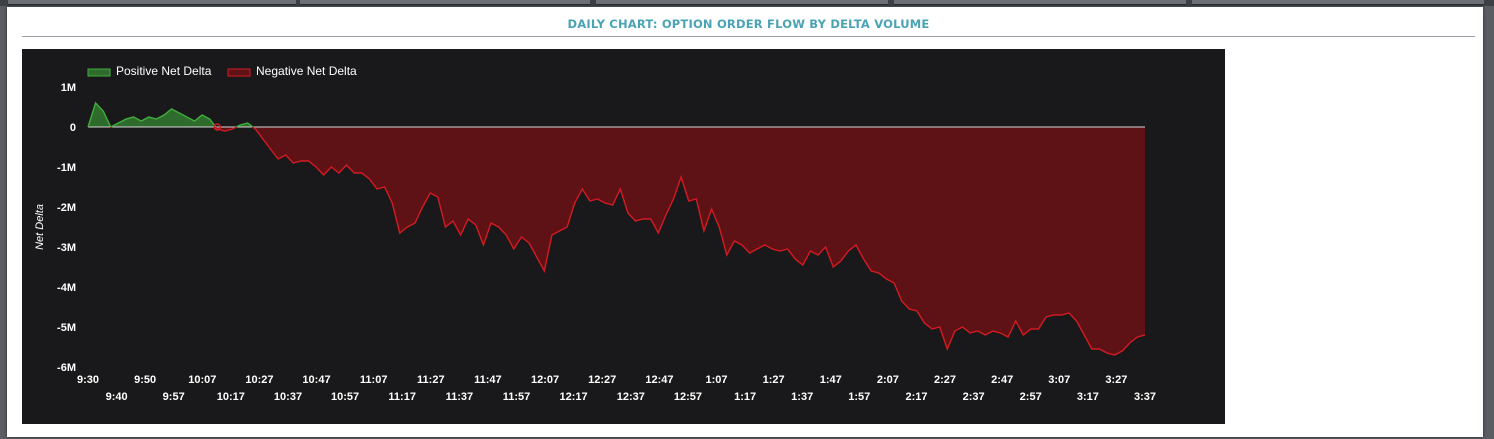 Image resolution: width=1494 pixels, height=439 pixels. Describe the element at coordinates (288, 397) in the screenshot. I see `x-tick-label: 10:37` at that location.